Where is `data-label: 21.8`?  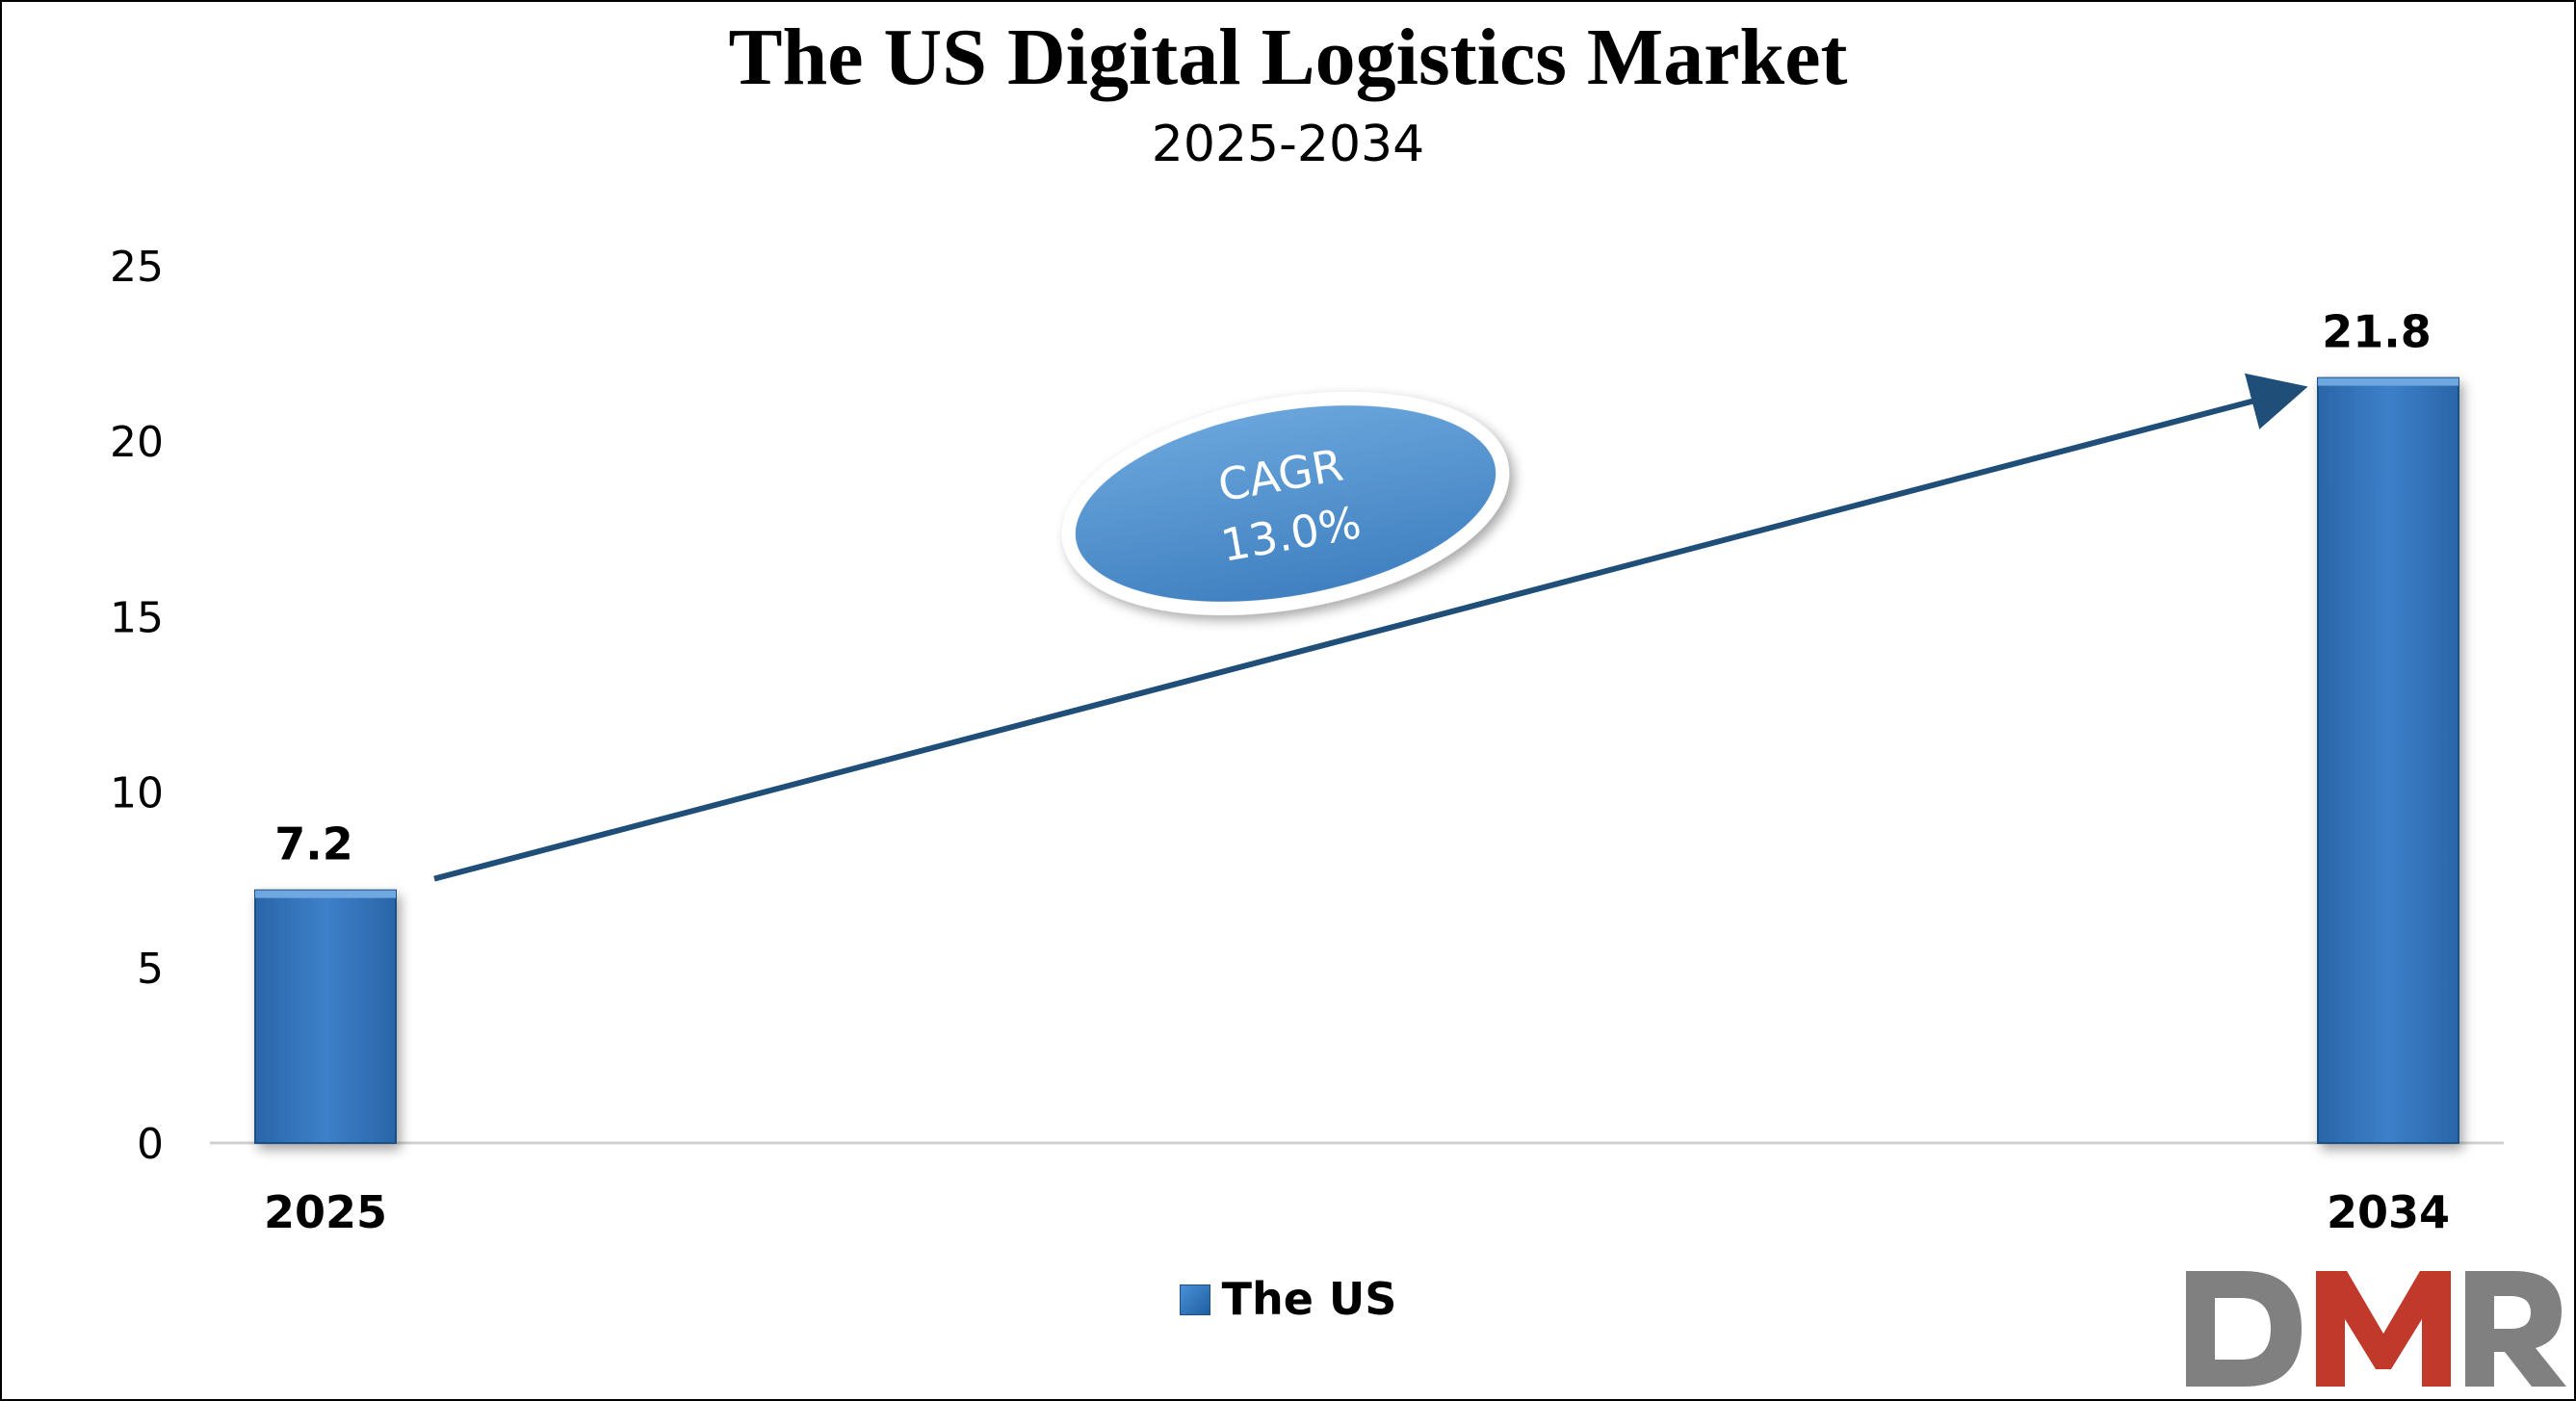 data-label: 21.8 is located at coordinates (2377, 332).